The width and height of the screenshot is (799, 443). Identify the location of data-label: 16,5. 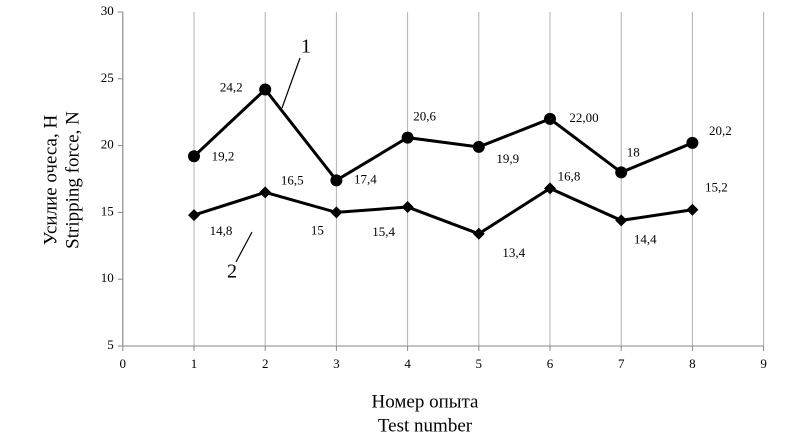
(292, 179).